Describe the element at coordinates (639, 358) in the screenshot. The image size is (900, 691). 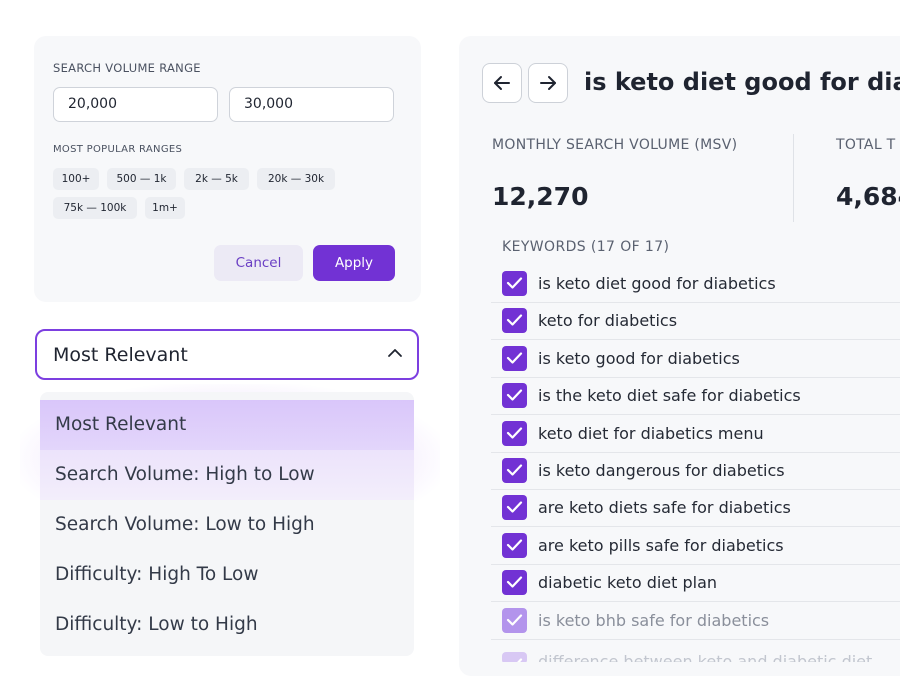
I see `keyword-text: is keto good for diabetics` at that location.